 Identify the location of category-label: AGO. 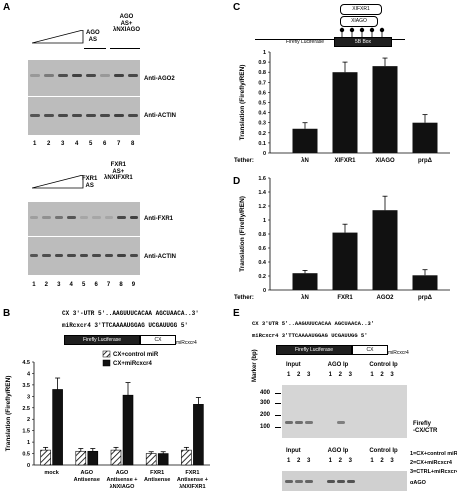
(122, 473).